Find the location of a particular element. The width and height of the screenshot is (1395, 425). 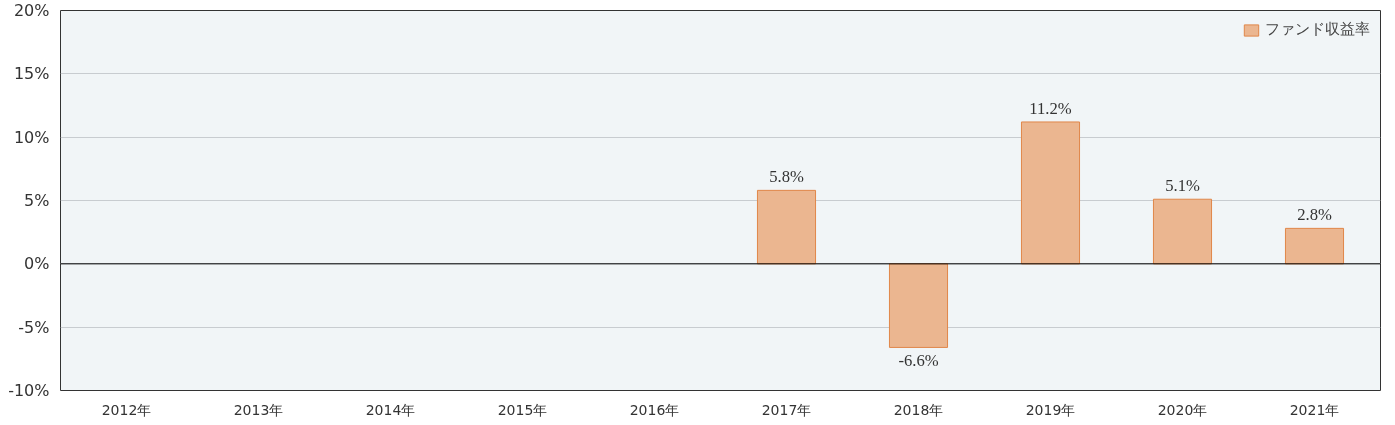

x-tick-label: 2018年 is located at coordinates (918, 409).